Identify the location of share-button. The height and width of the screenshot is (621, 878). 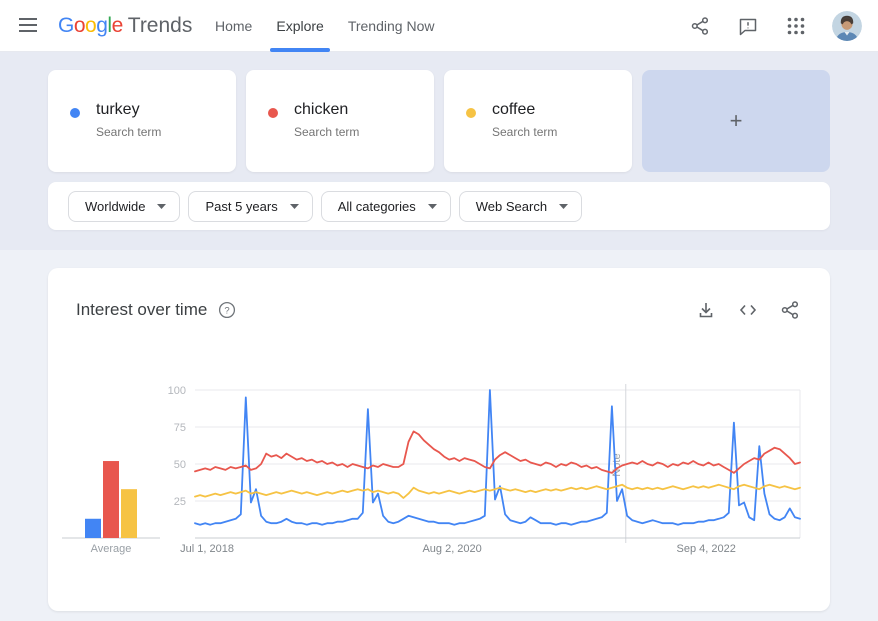
(700, 26).